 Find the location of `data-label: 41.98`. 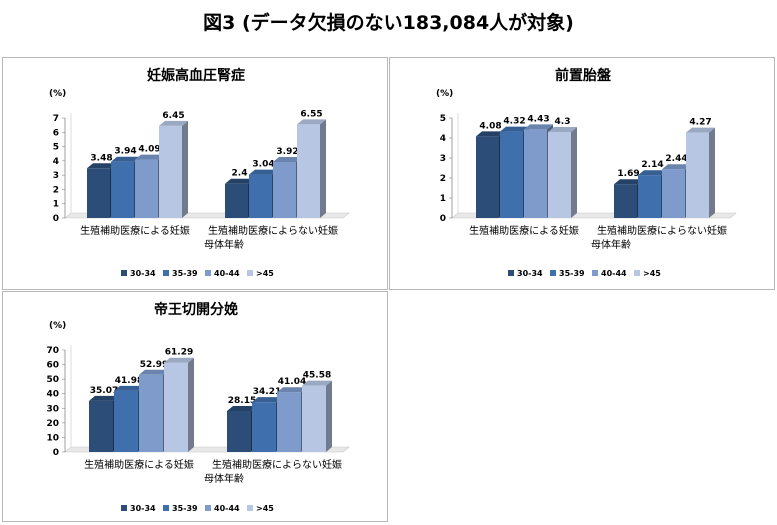

data-label: 41.98 is located at coordinates (129, 381).